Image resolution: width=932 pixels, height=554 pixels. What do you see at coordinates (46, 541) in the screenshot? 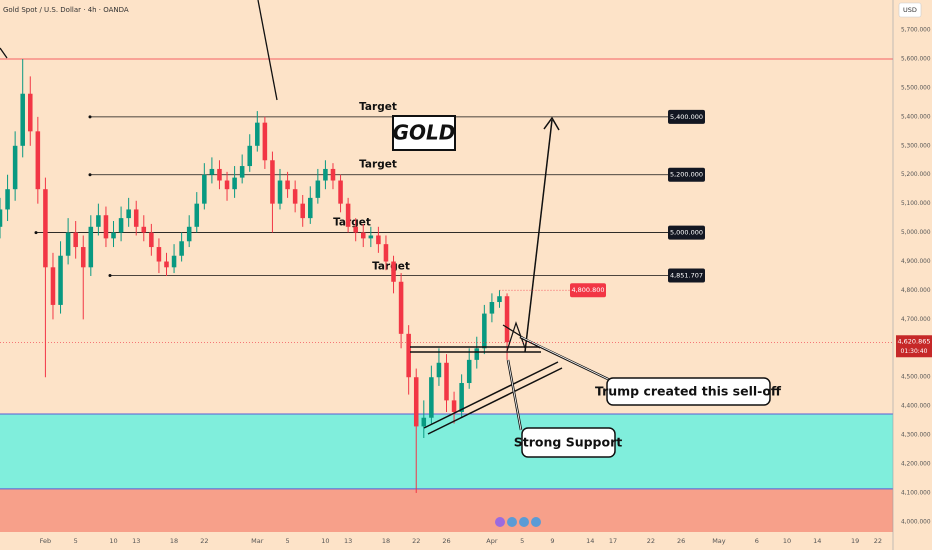
I see `x-tick-label: Feb` at bounding box center [46, 541].